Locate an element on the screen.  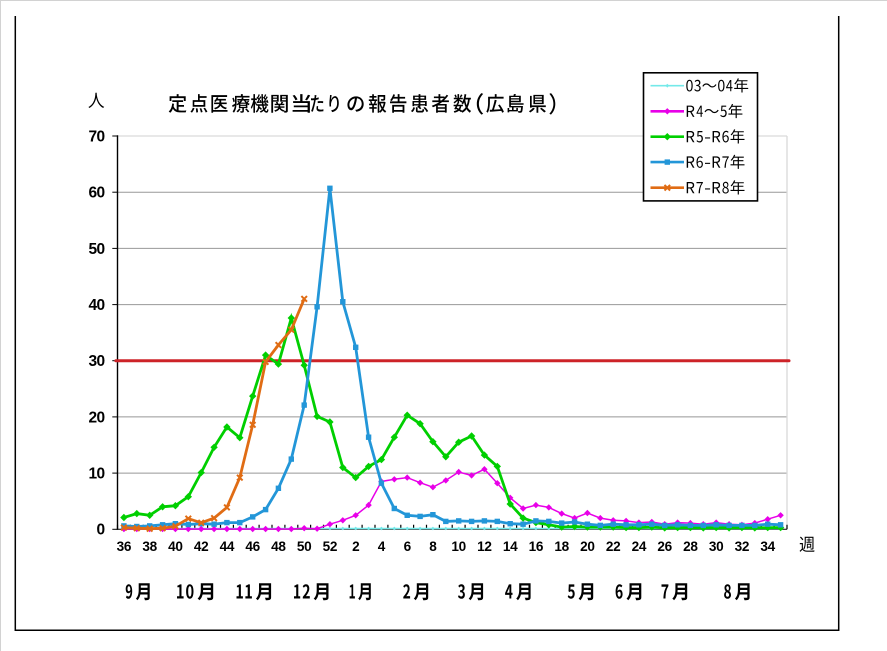
svg-text: 52 is located at coordinates (330, 546).